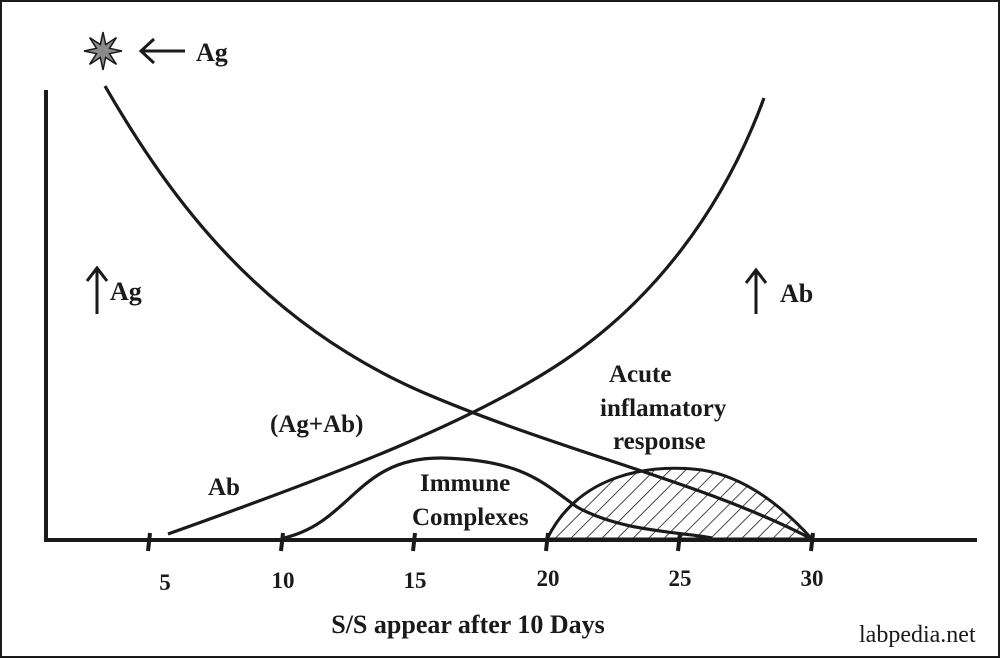 This screenshot has height=660, width=1000. I want to click on antigen-marker-label: Ag, so click(212, 52).